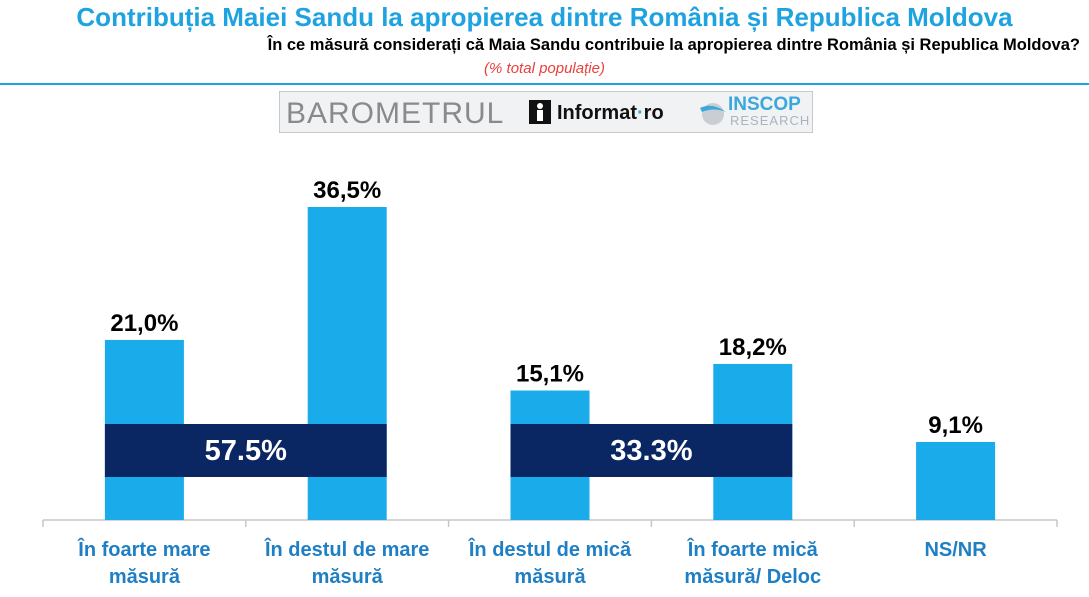 The height and width of the screenshot is (597, 1089). I want to click on informat-i-icon, so click(540, 112).